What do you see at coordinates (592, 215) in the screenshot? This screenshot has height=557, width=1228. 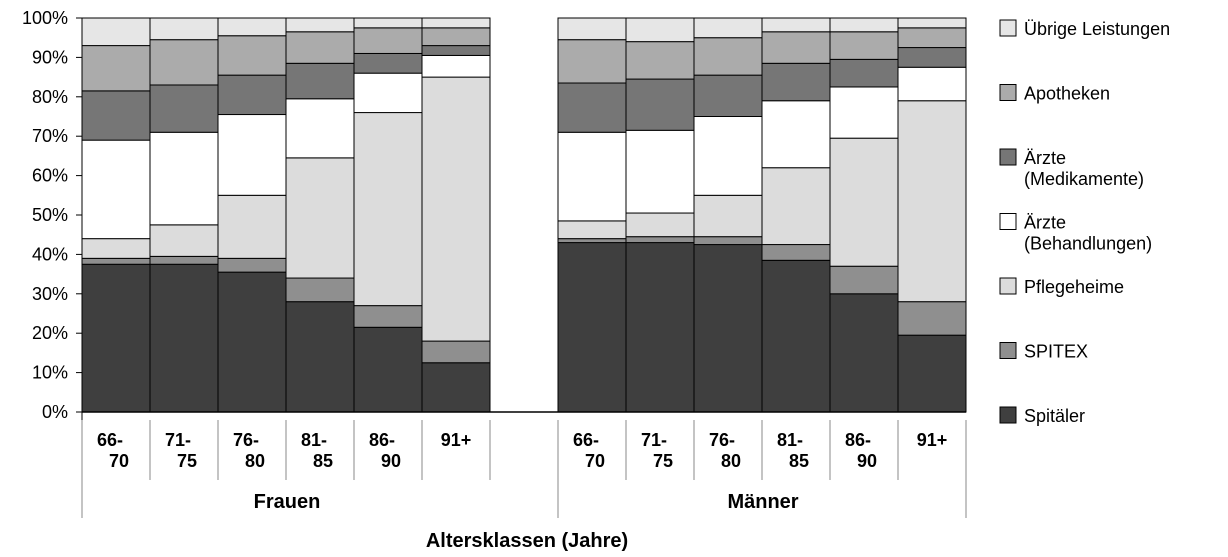 I see `bar-männer-6670` at bounding box center [592, 215].